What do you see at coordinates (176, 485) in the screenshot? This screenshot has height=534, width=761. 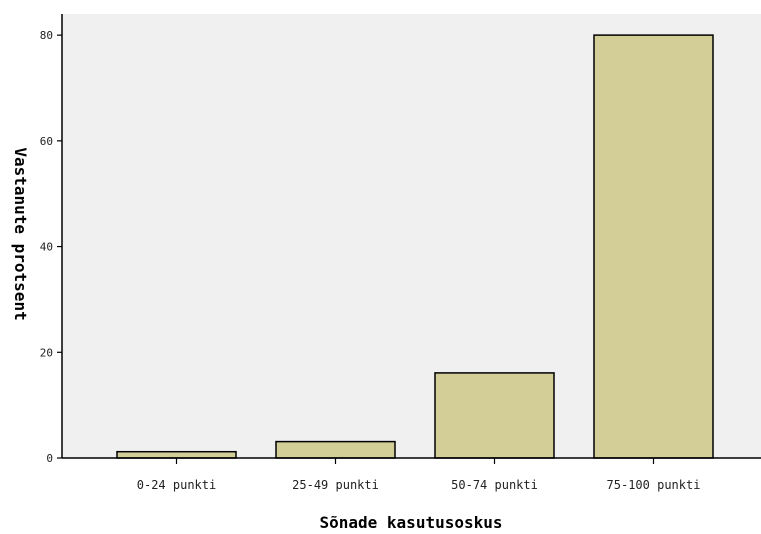 I see `x-tick-label: 0-24 punkti` at bounding box center [176, 485].